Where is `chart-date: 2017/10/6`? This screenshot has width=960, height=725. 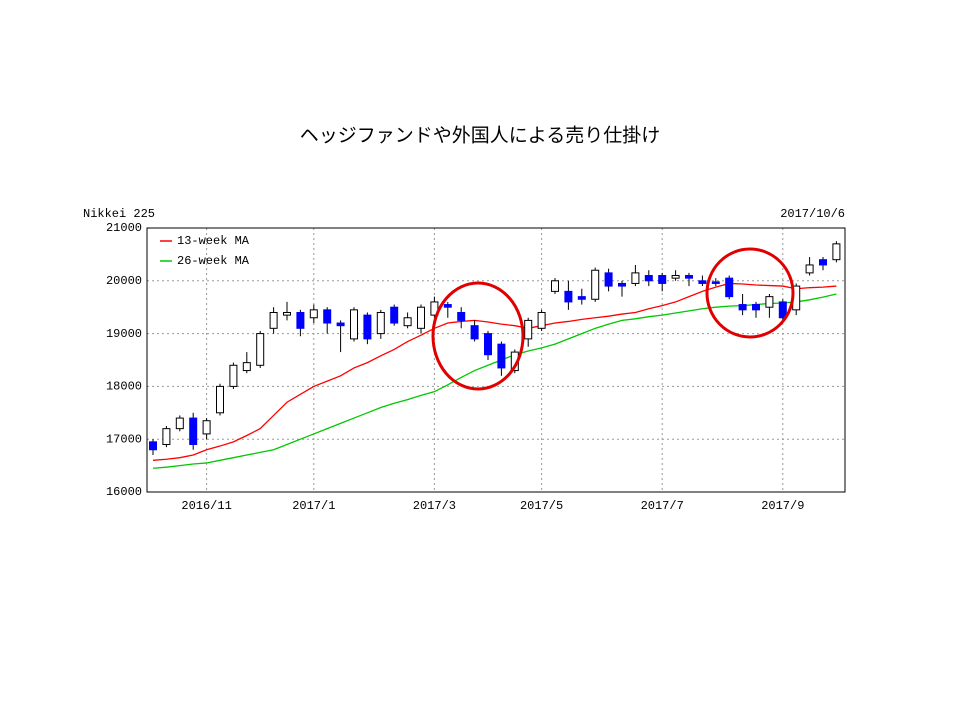
chart-date: 2017/10/6 is located at coordinates (812, 214).